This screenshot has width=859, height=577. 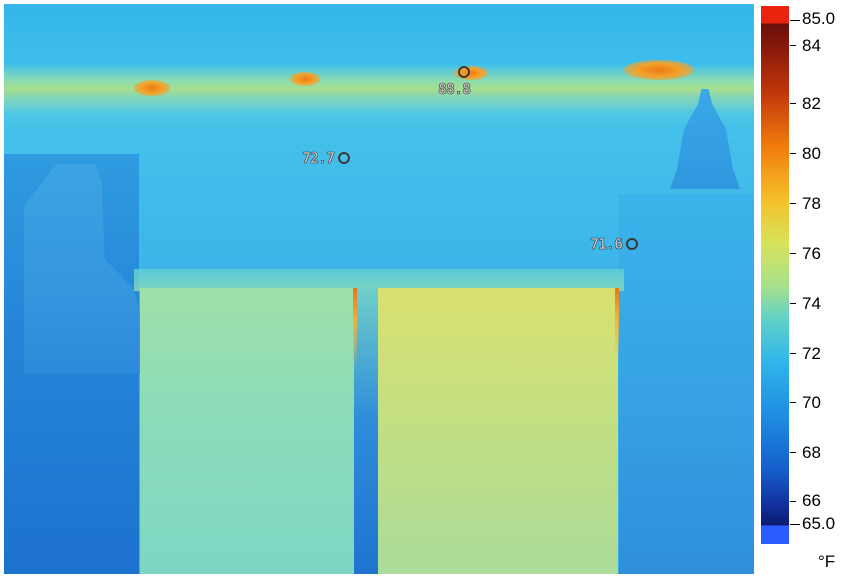 What do you see at coordinates (366, 431) in the screenshot?
I see `door-gap` at bounding box center [366, 431].